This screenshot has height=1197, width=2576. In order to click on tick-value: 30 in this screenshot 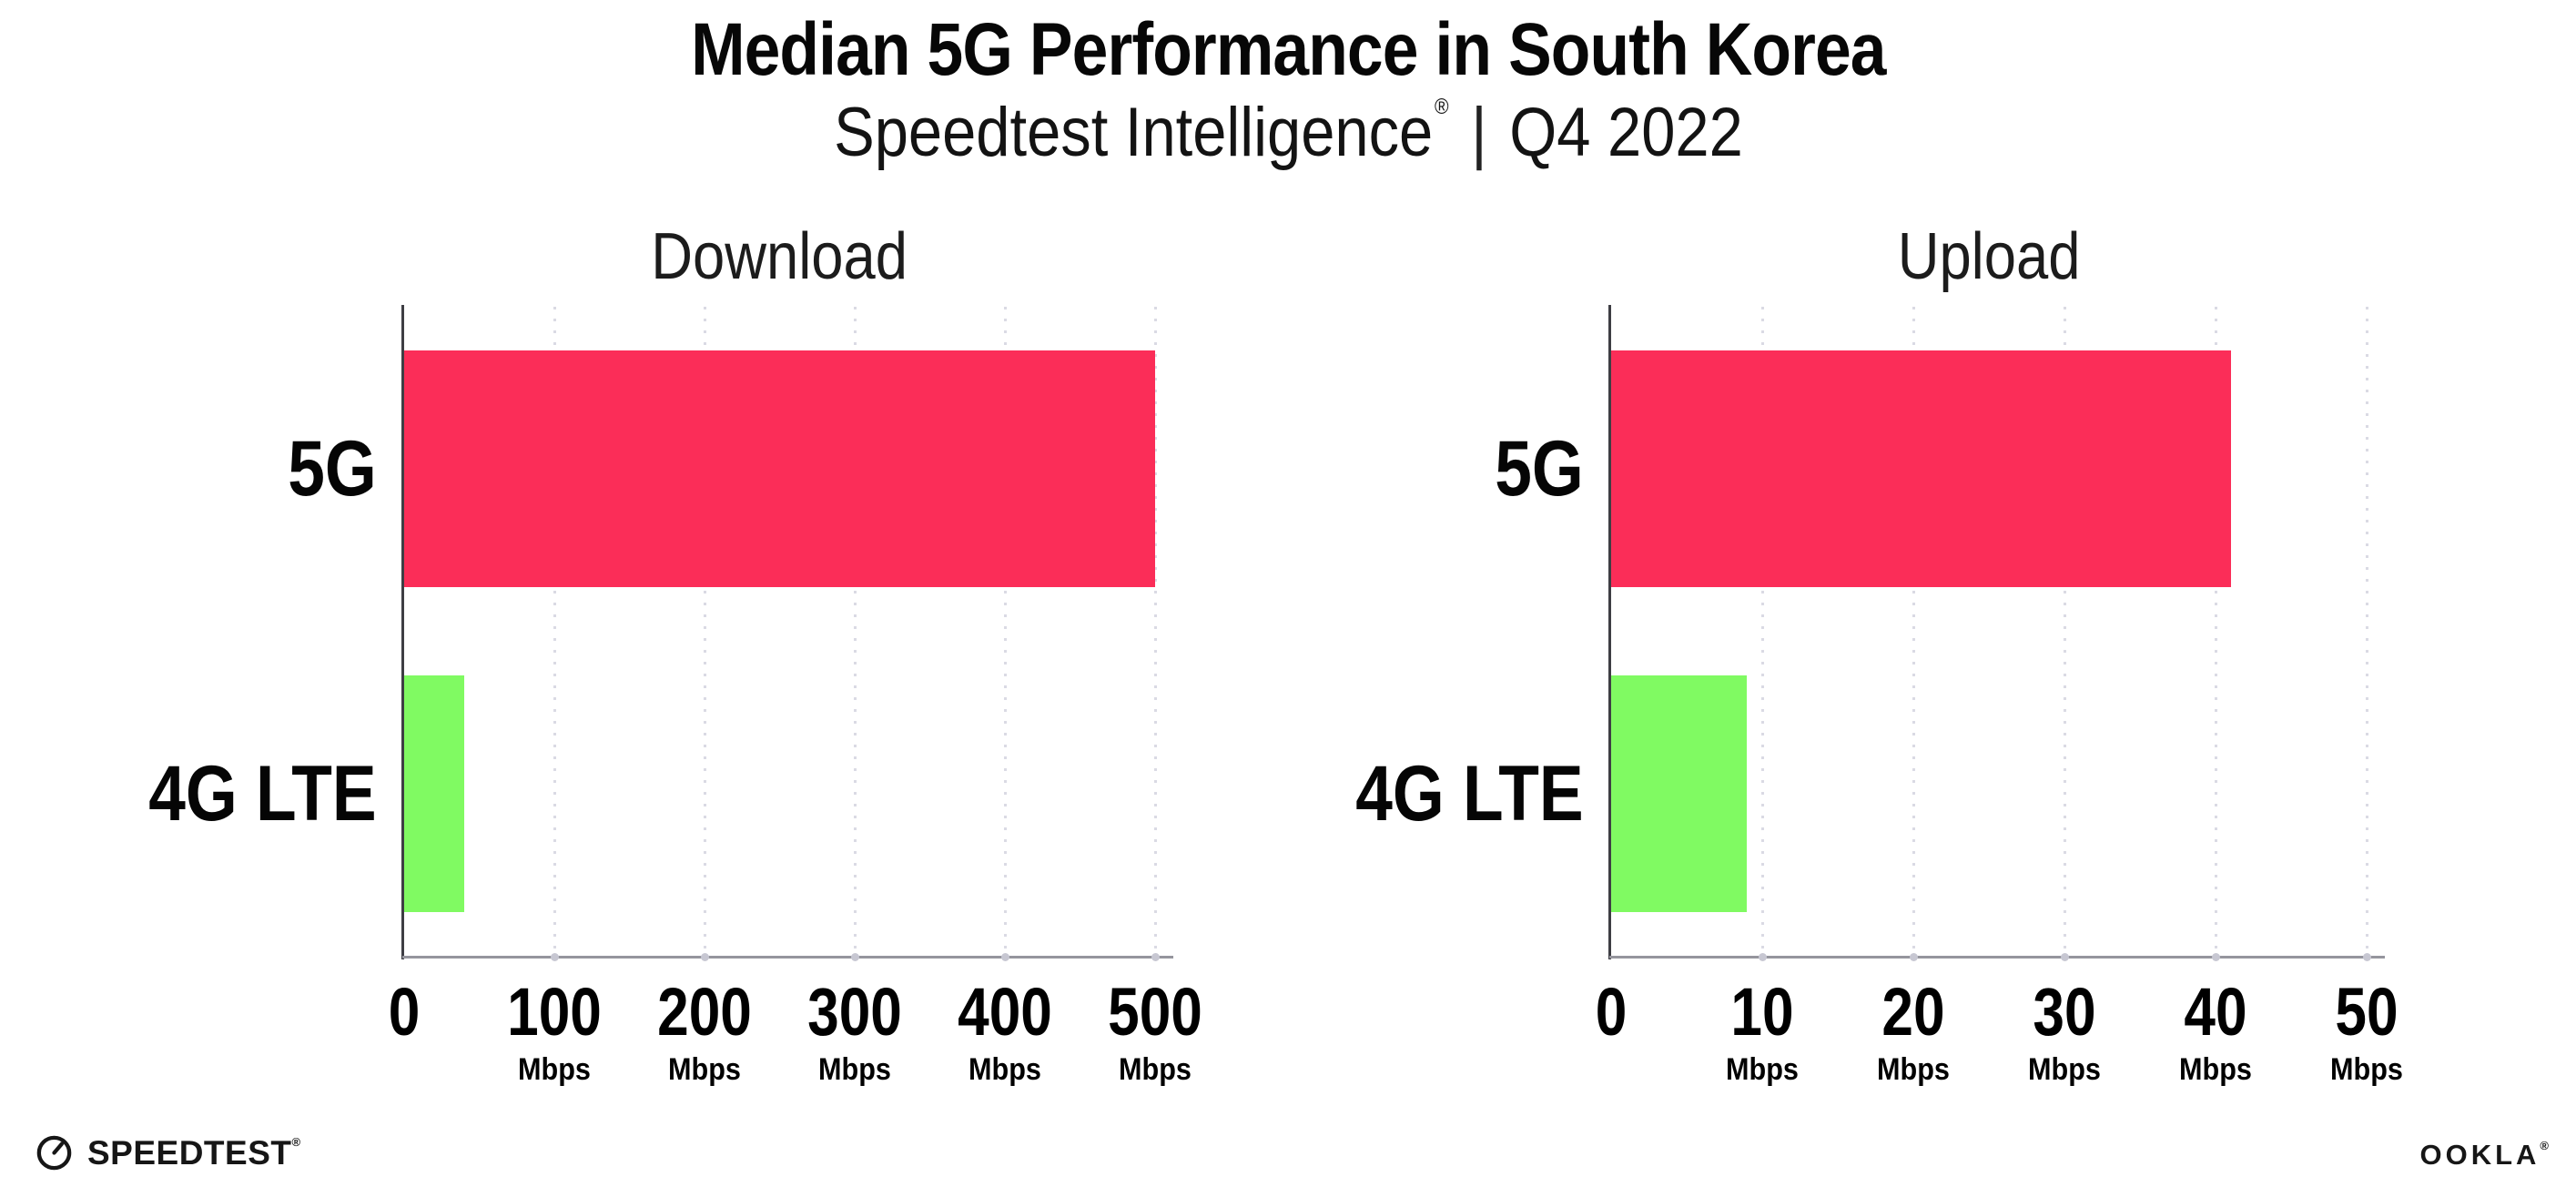, I will do `click(2064, 1012)`.